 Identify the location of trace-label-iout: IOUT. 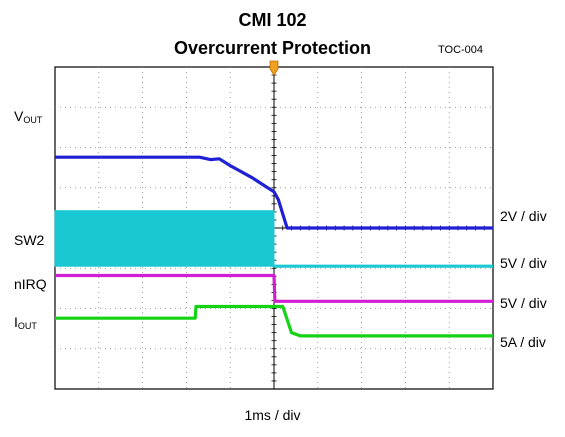
(25, 322).